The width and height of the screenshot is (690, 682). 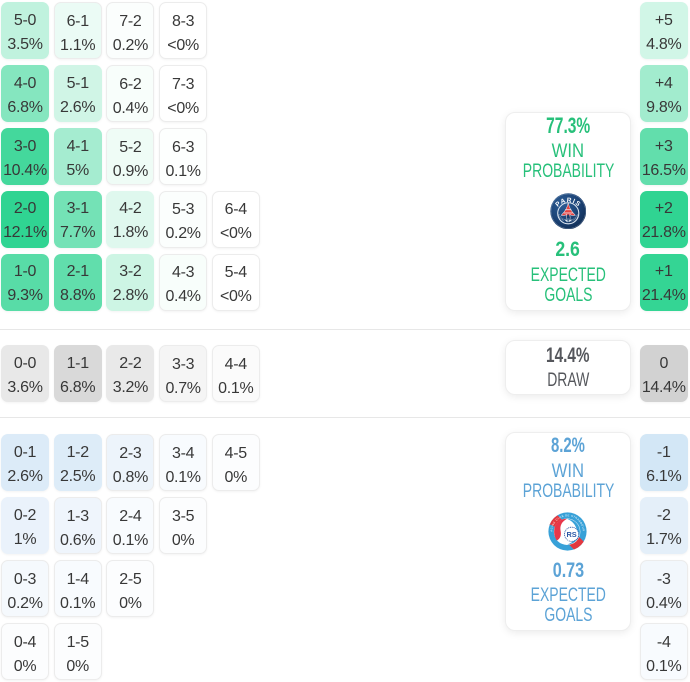 I want to click on svg-text: PARIS, so click(x=568, y=203).